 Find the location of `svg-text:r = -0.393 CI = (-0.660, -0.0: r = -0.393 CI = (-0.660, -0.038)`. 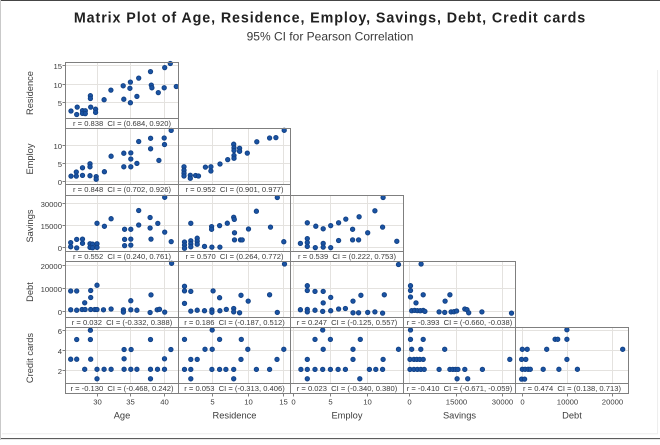

svg-text:r = -0.393 CI = (-0.660, -0.0: r = -0.393 CI = (-0.660, -0.038) is located at coordinates (460, 322).